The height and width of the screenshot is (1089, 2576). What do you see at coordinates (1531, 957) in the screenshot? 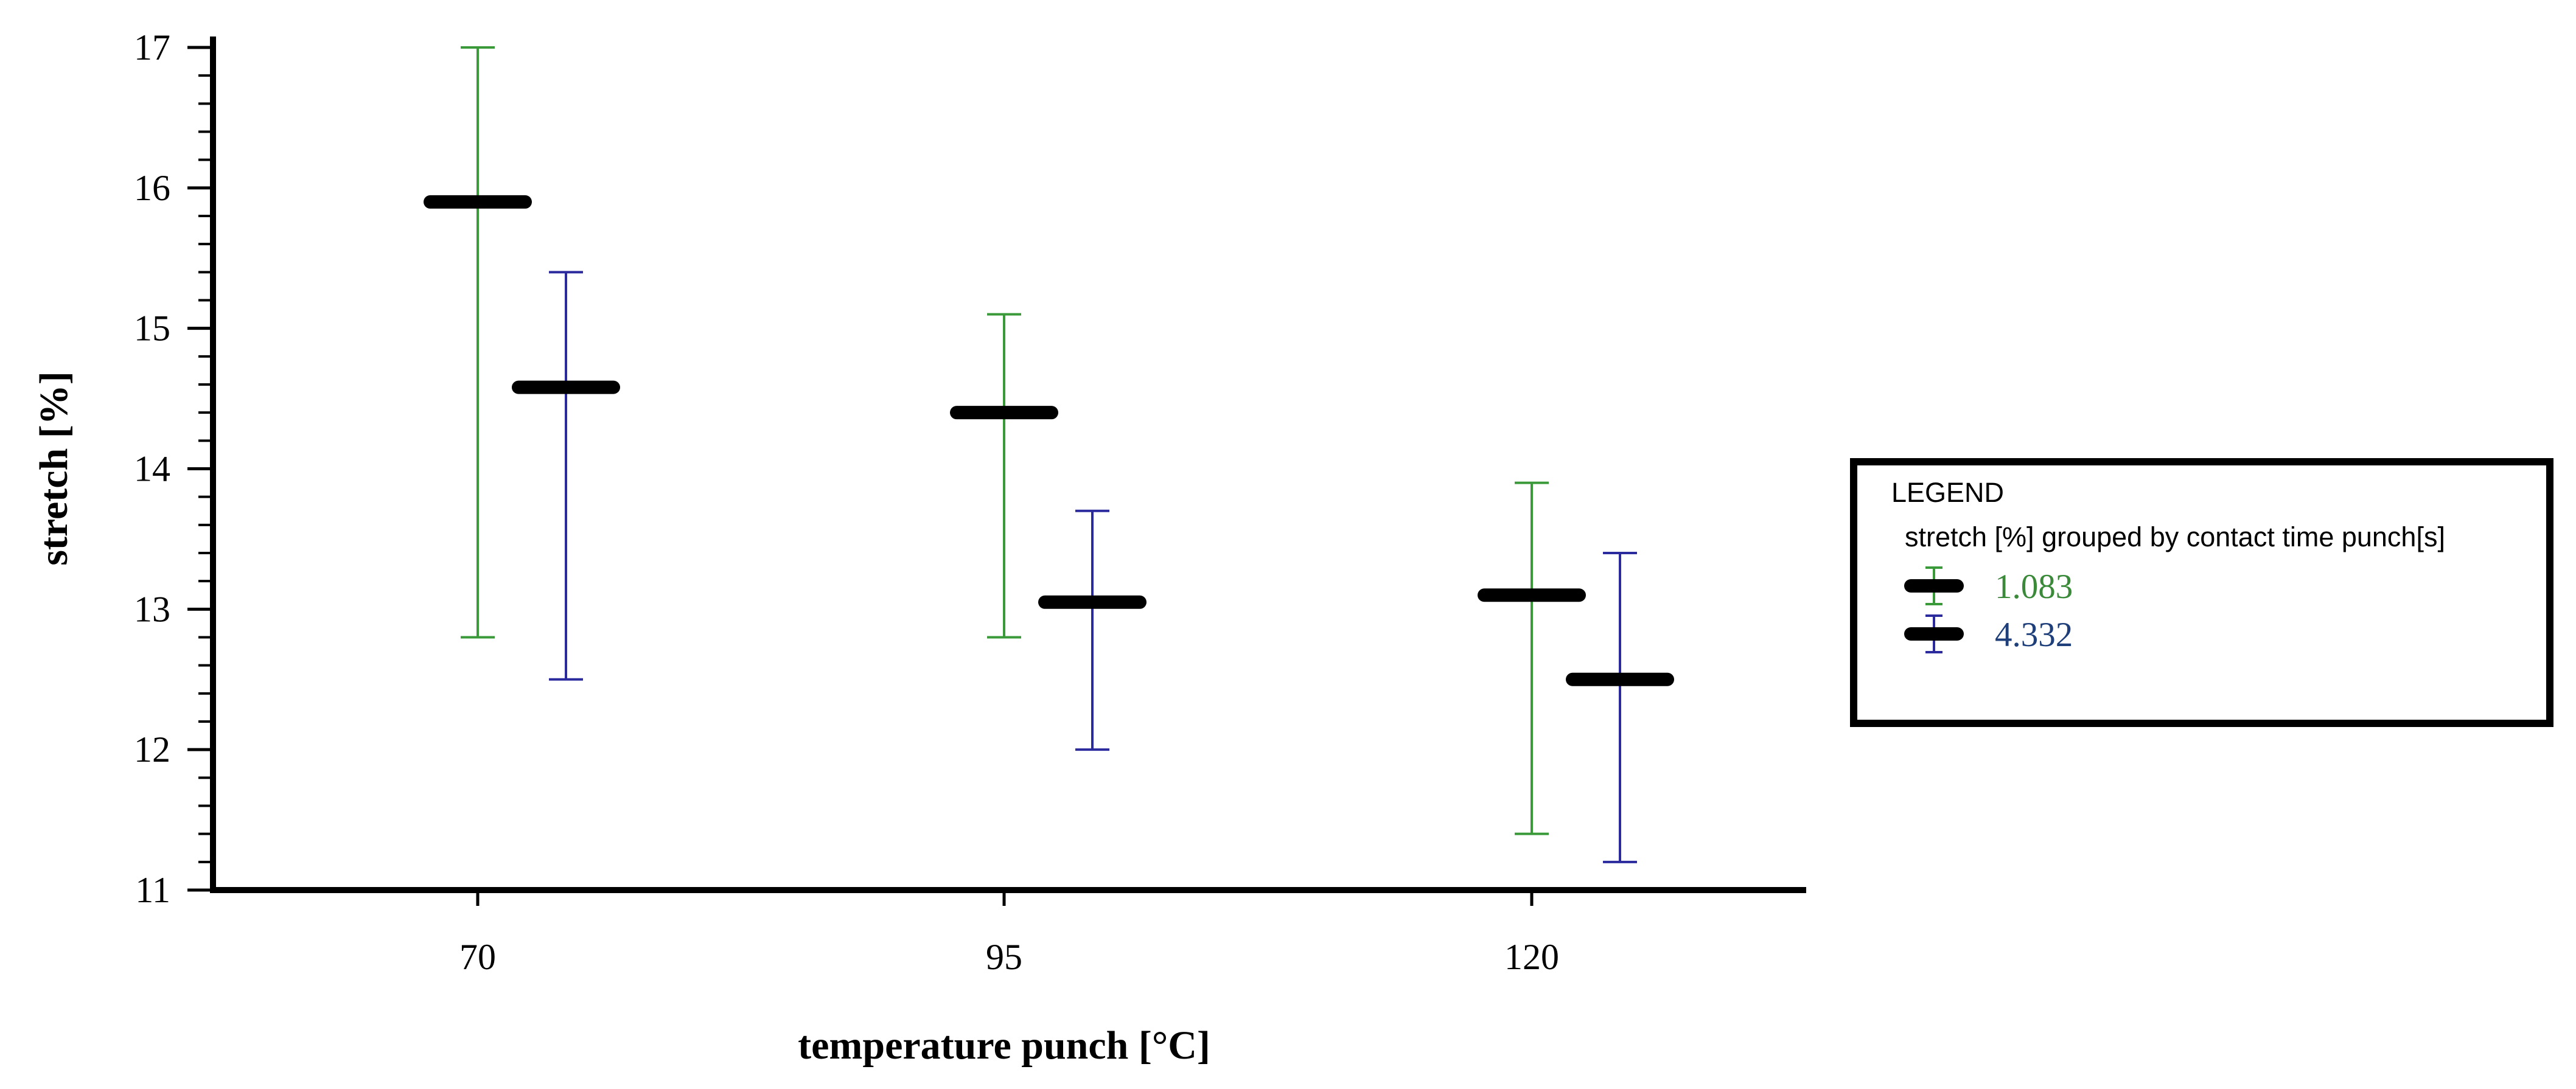
I see `x-tick-label: 120` at bounding box center [1531, 957].